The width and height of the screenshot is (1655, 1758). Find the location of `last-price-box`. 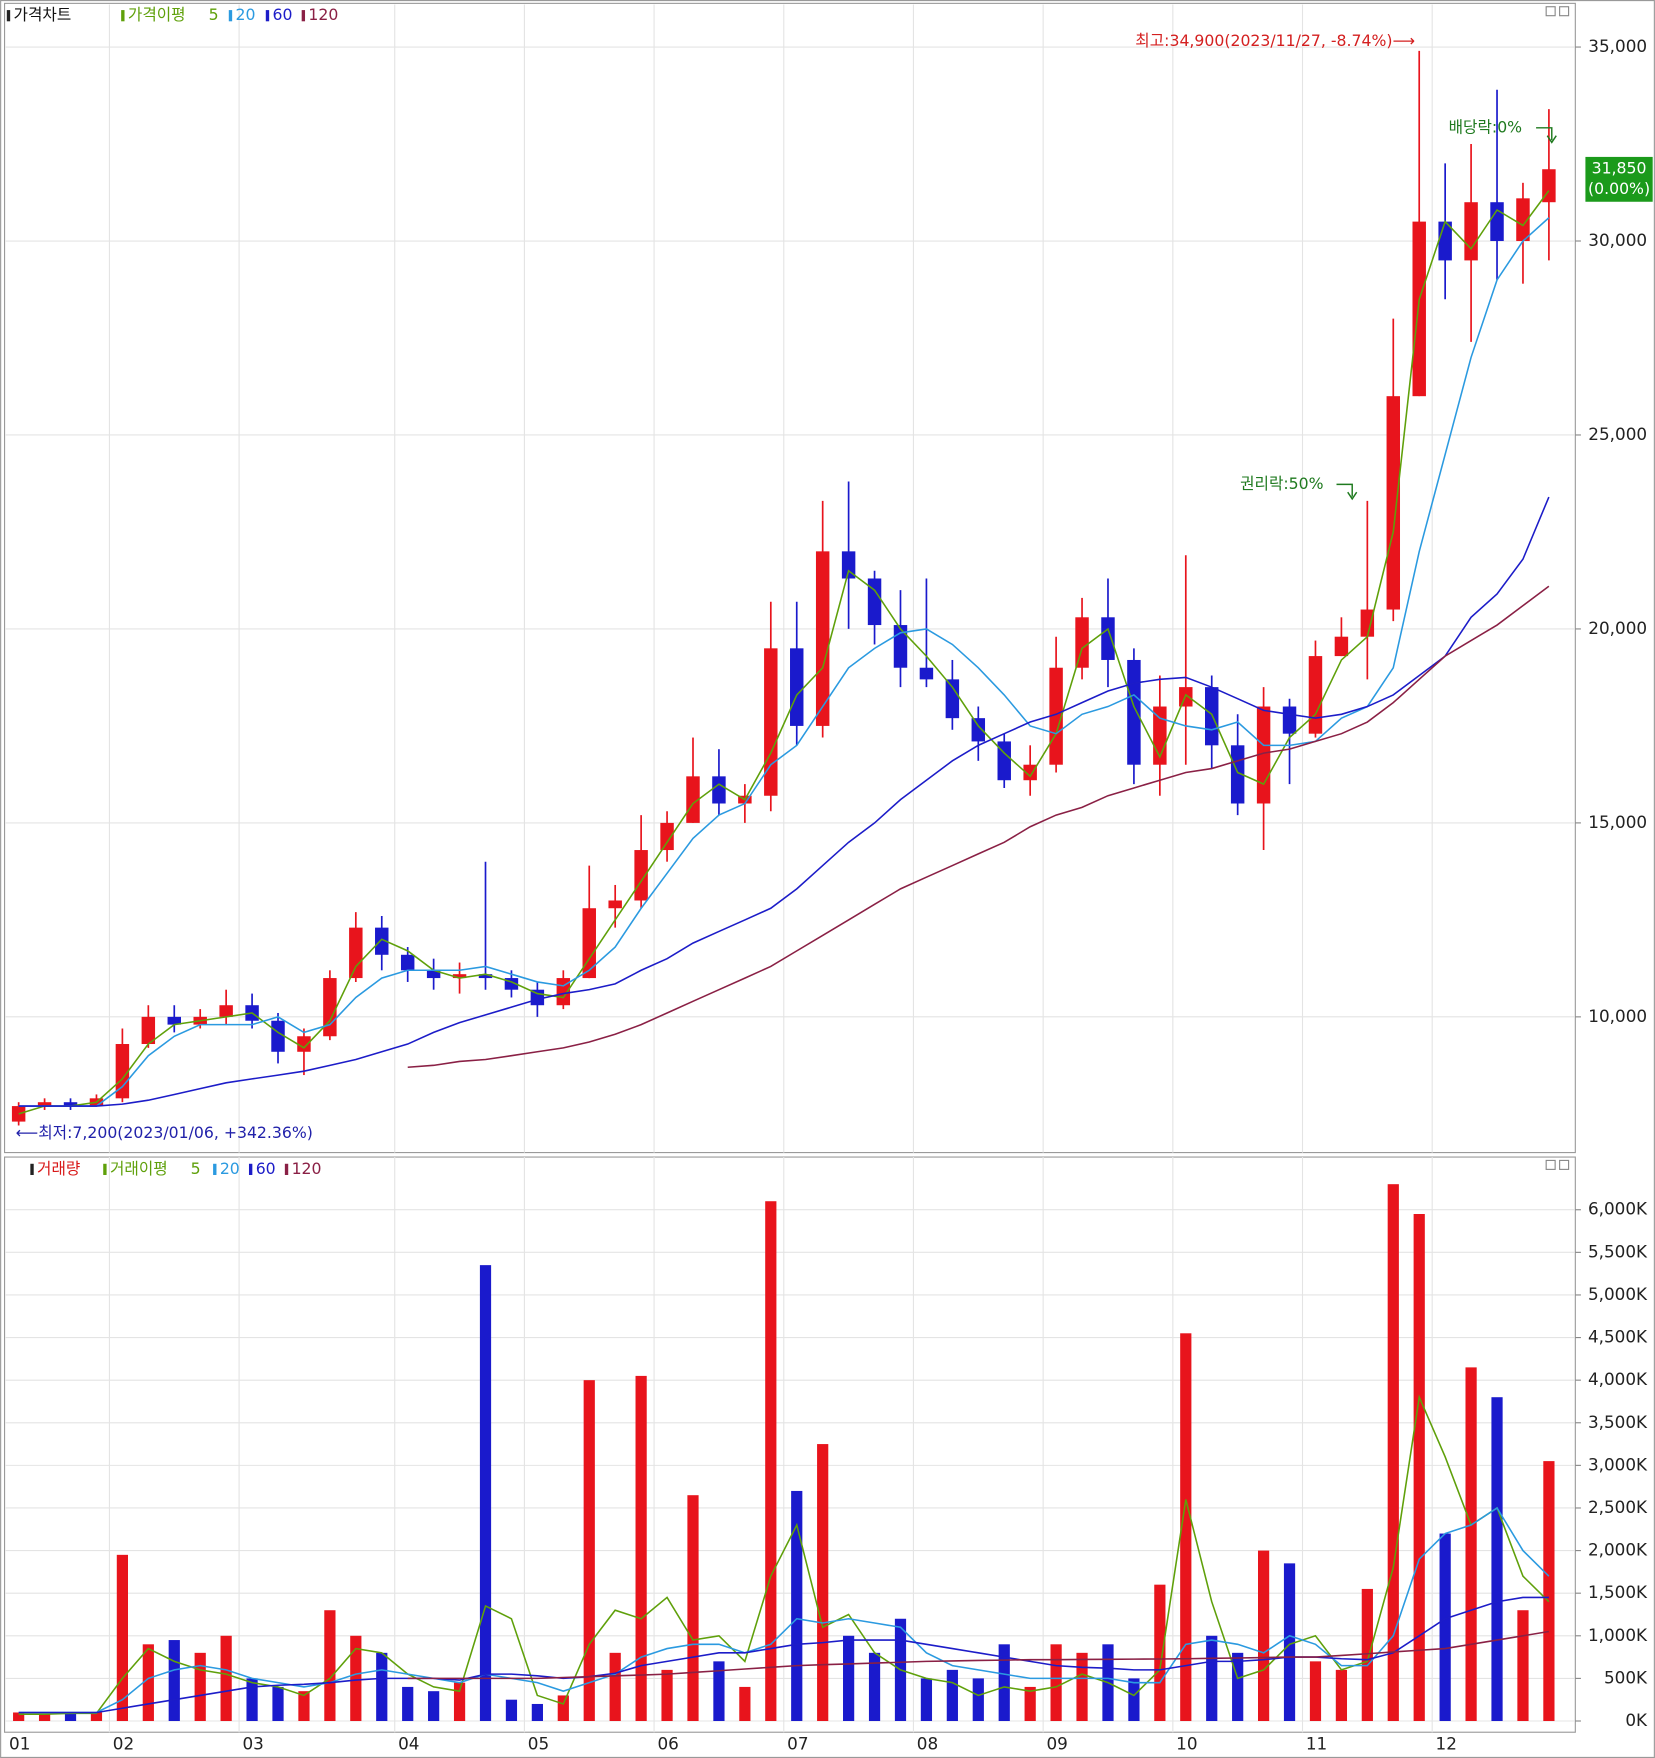

last-price-box is located at coordinates (1619, 179).